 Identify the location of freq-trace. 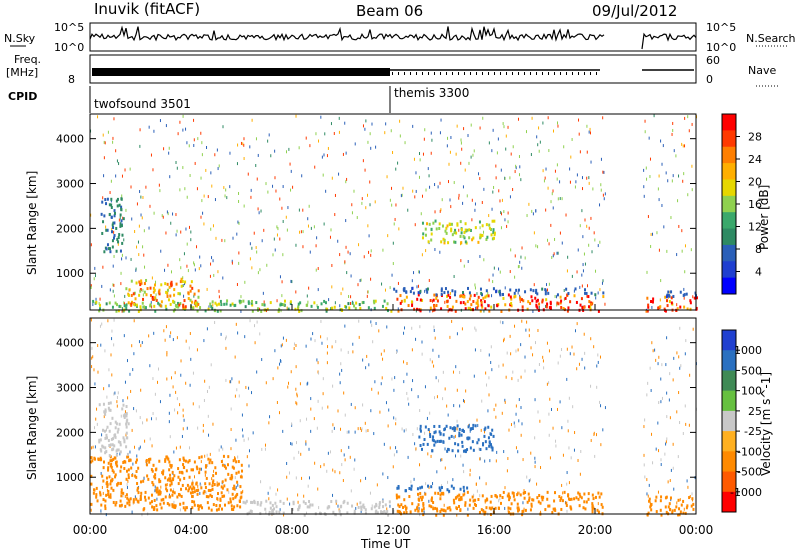
(393, 72).